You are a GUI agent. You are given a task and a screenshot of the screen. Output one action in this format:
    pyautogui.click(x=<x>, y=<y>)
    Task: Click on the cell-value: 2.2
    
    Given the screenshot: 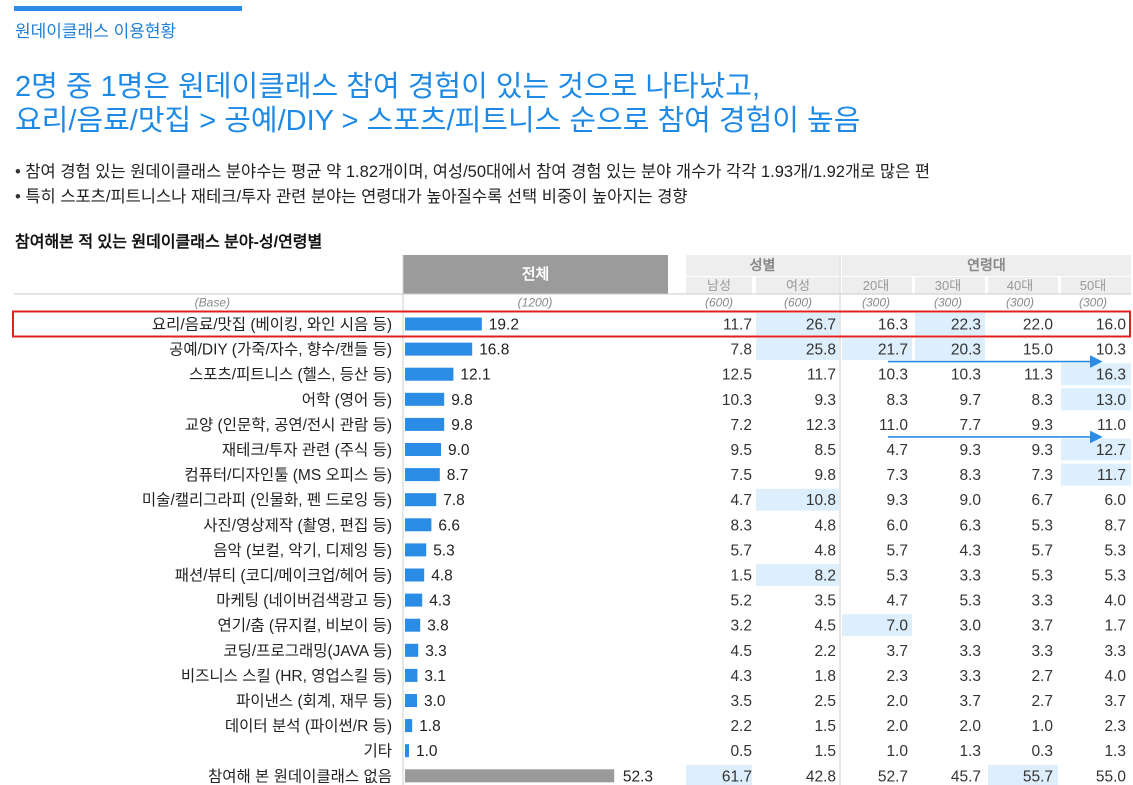 What is the action you would take?
    pyautogui.click(x=825, y=651)
    